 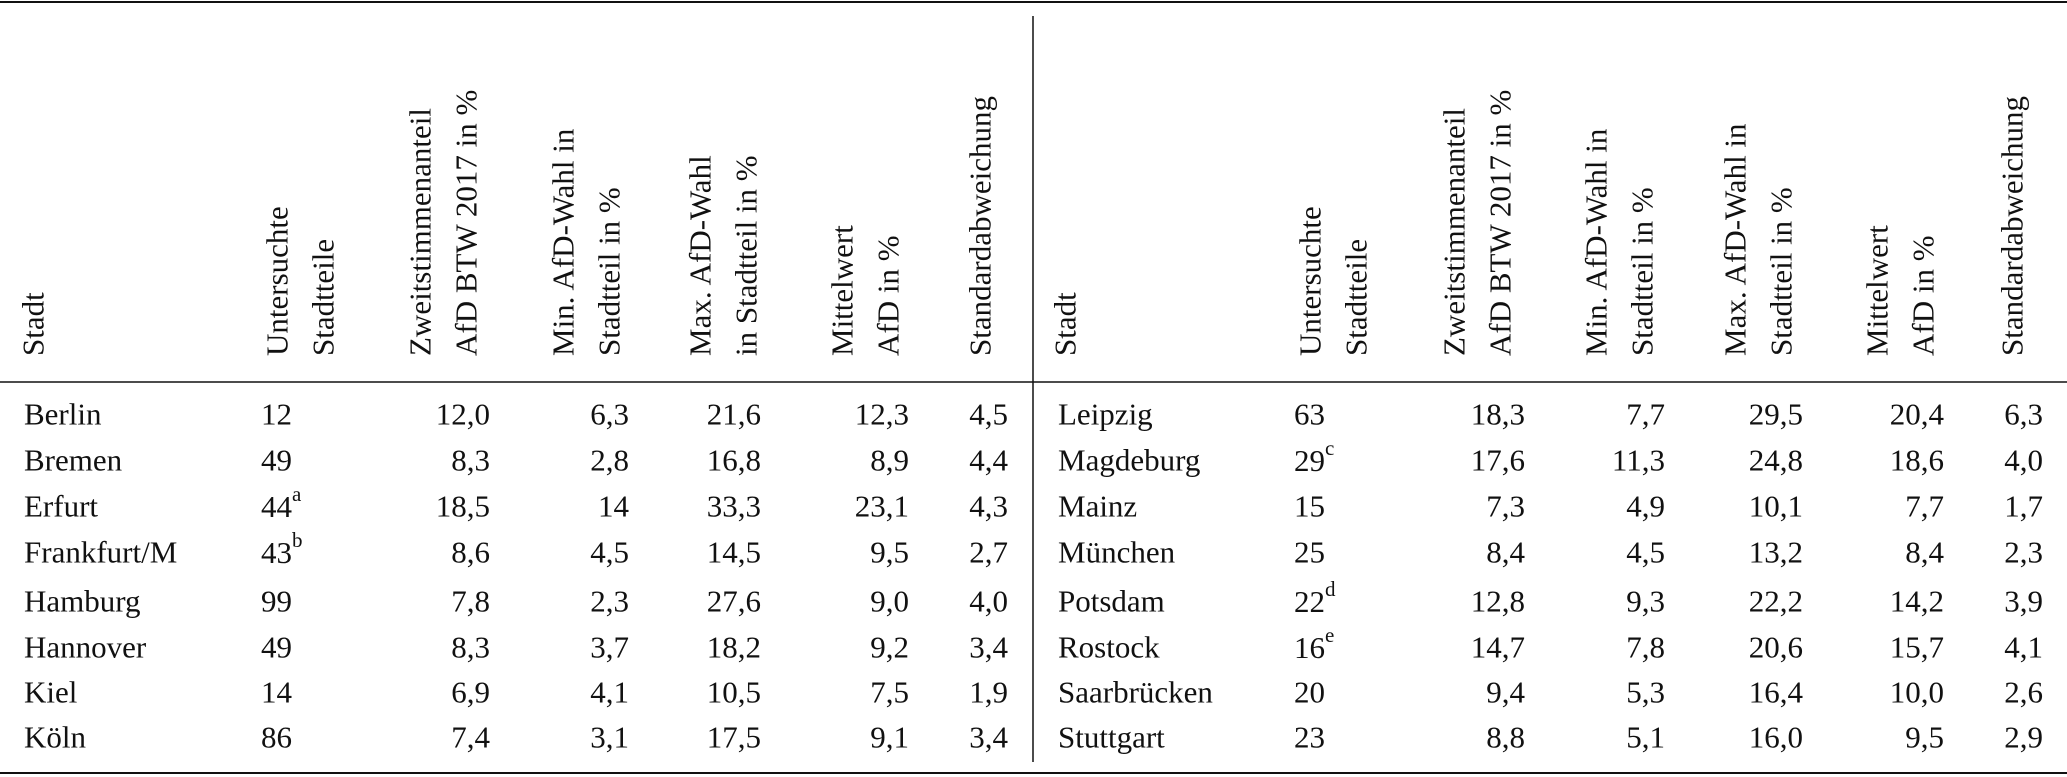 What do you see at coordinates (470, 692) in the screenshot?
I see `cell: 6,9` at bounding box center [470, 692].